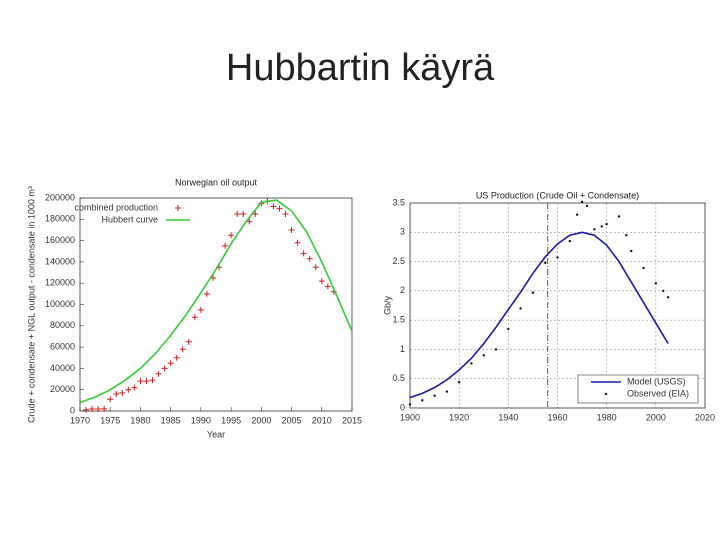 This screenshot has width=720, height=540. What do you see at coordinates (410, 417) in the screenshot?
I see `x-tick-label: 1900` at bounding box center [410, 417].